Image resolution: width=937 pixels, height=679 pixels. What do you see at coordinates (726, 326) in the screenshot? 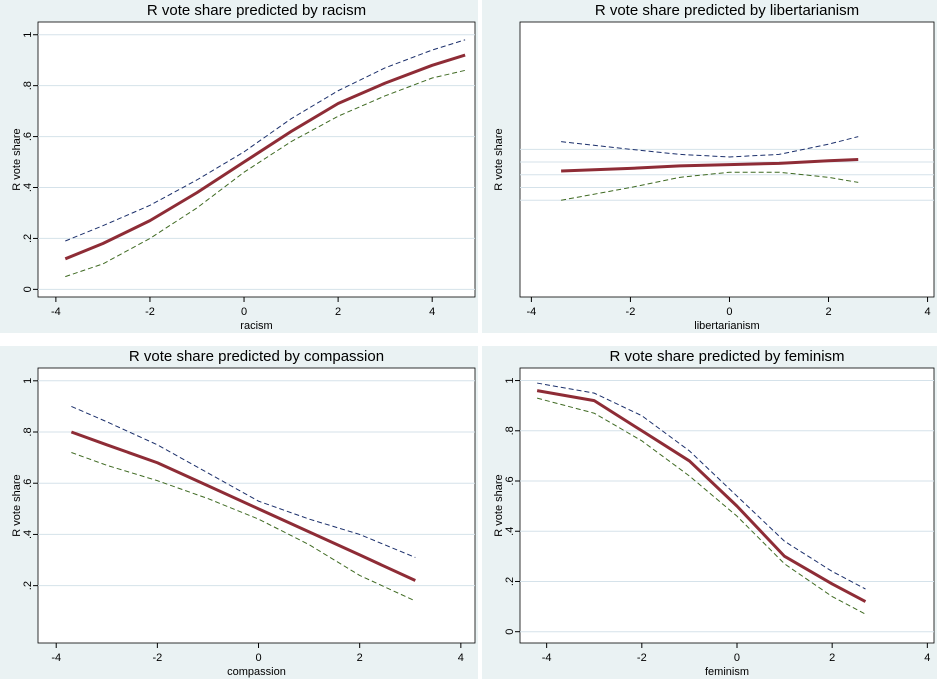
I see `x-axis-label: libertarianism` at bounding box center [726, 326].